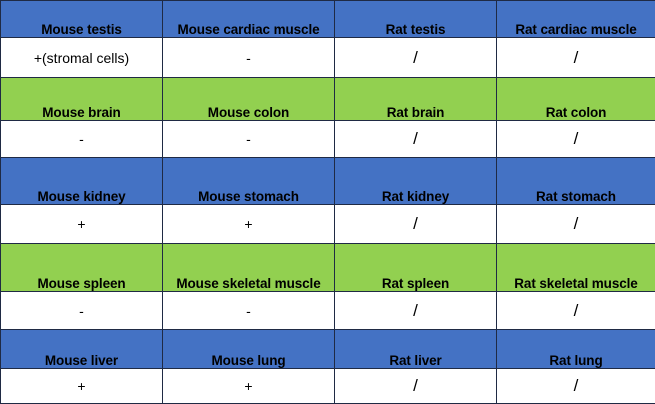 This screenshot has height=404, width=655. What do you see at coordinates (82, 268) in the screenshot?
I see `header-cell: Mouse spleen` at bounding box center [82, 268].